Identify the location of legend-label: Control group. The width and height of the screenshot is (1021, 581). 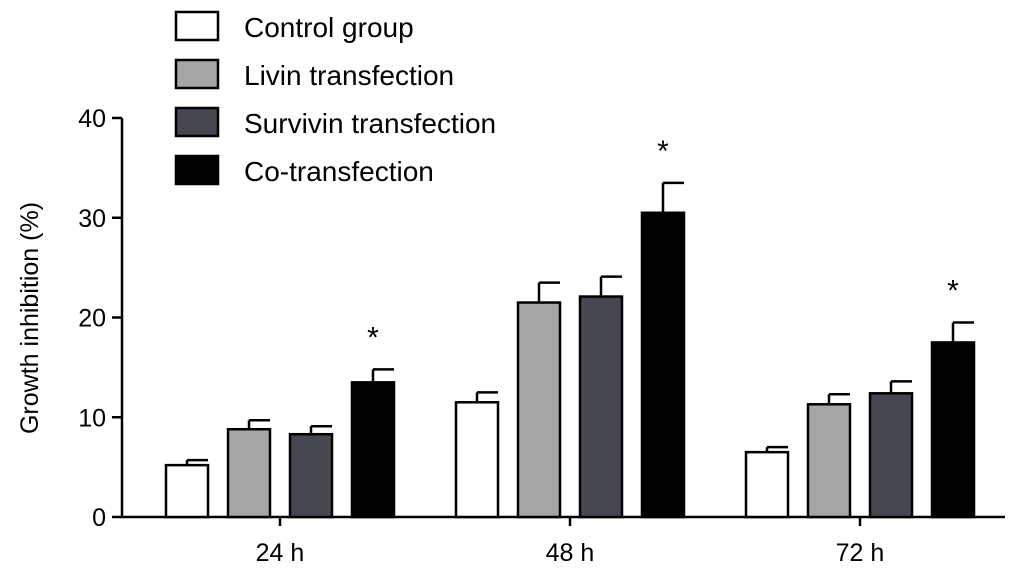
(329, 27).